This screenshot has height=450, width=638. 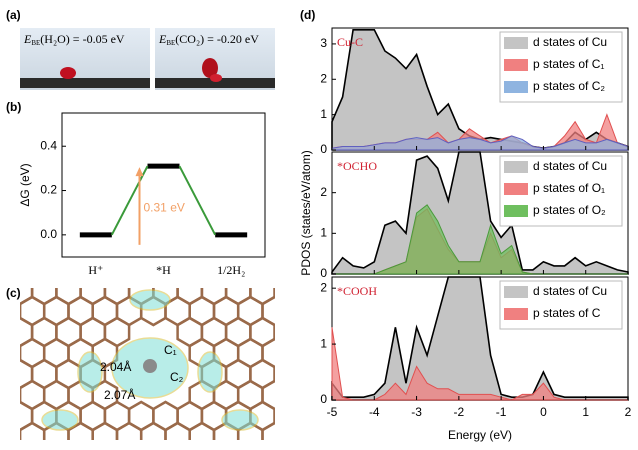 I want to click on x-tick-label: 0, so click(x=543, y=412).